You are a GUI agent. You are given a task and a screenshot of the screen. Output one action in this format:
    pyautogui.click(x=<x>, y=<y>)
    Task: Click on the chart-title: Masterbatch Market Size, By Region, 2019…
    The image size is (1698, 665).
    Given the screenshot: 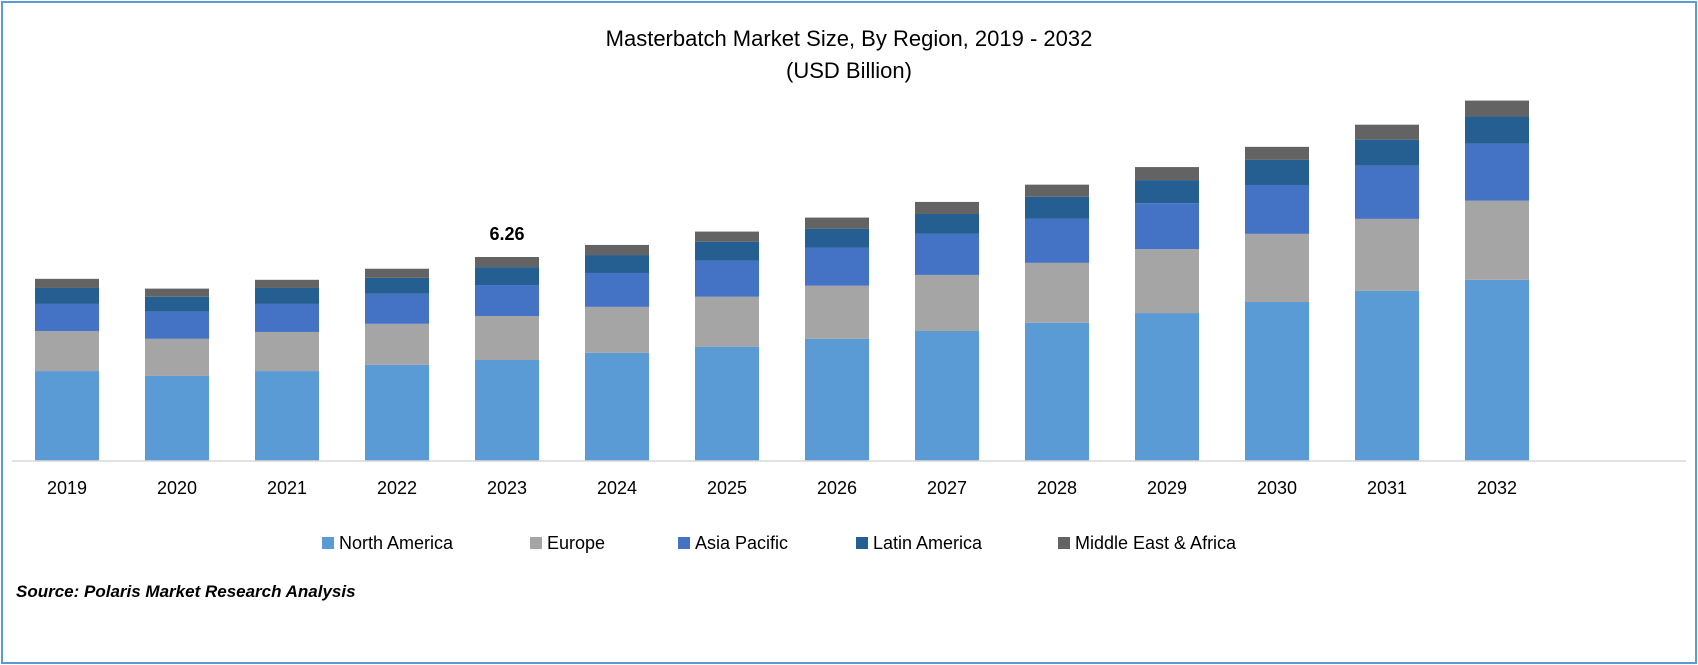 What is the action you would take?
    pyautogui.click(x=849, y=38)
    